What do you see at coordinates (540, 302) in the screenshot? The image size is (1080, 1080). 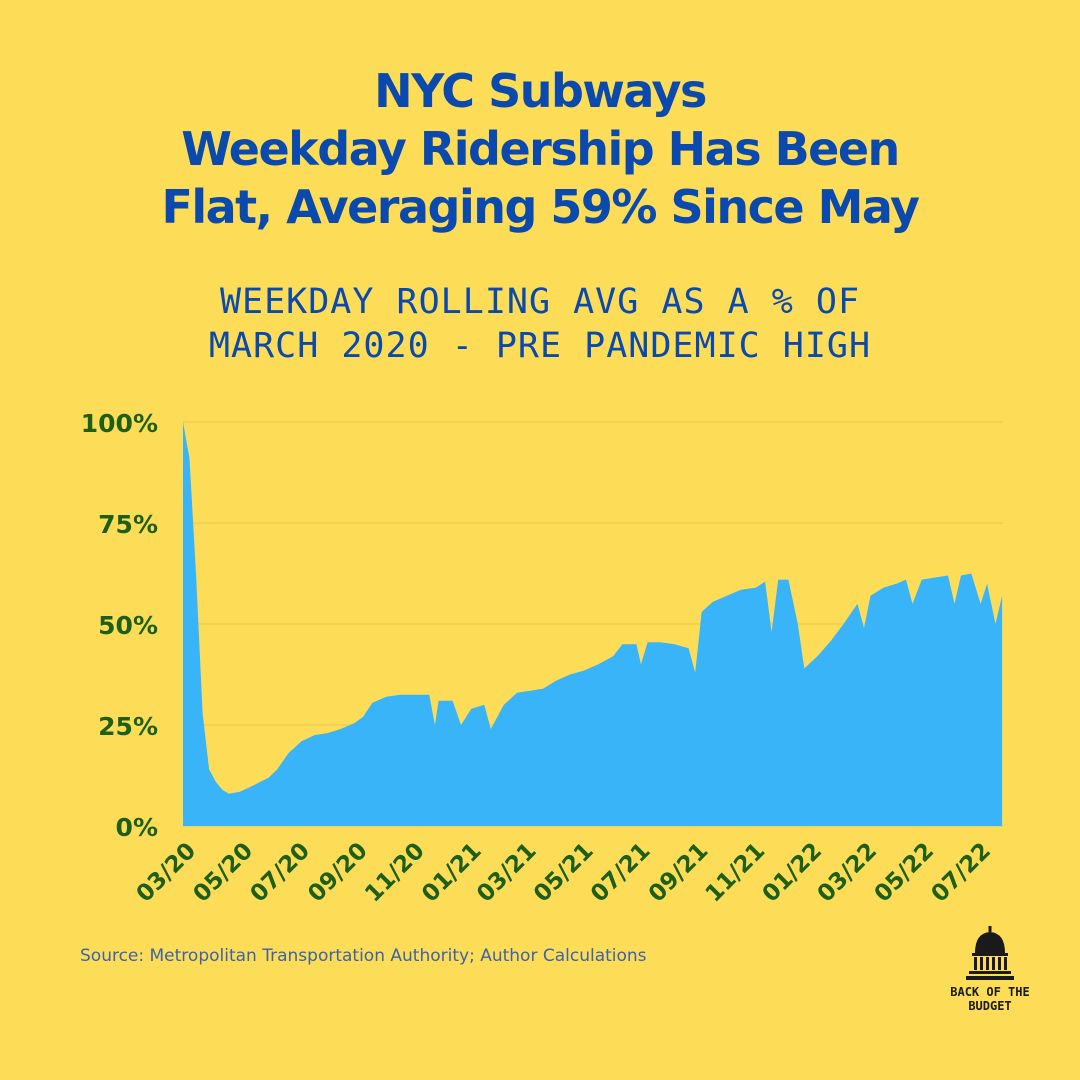 I see `subtitle-line-1: WEEKDAY ROLLING AVG AS A % OF` at bounding box center [540, 302].